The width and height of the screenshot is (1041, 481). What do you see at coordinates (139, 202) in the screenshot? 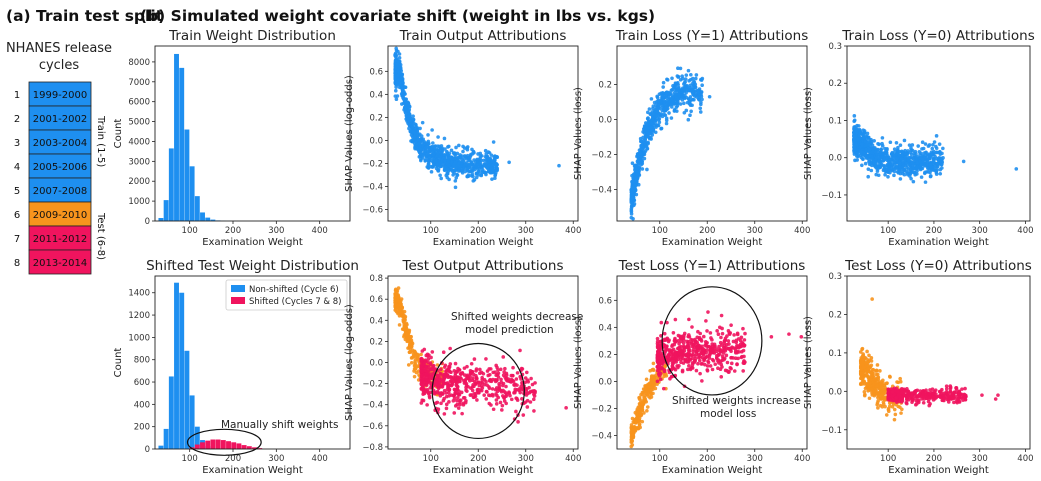
I see `y-tick-label: 1000` at bounding box center [139, 202].